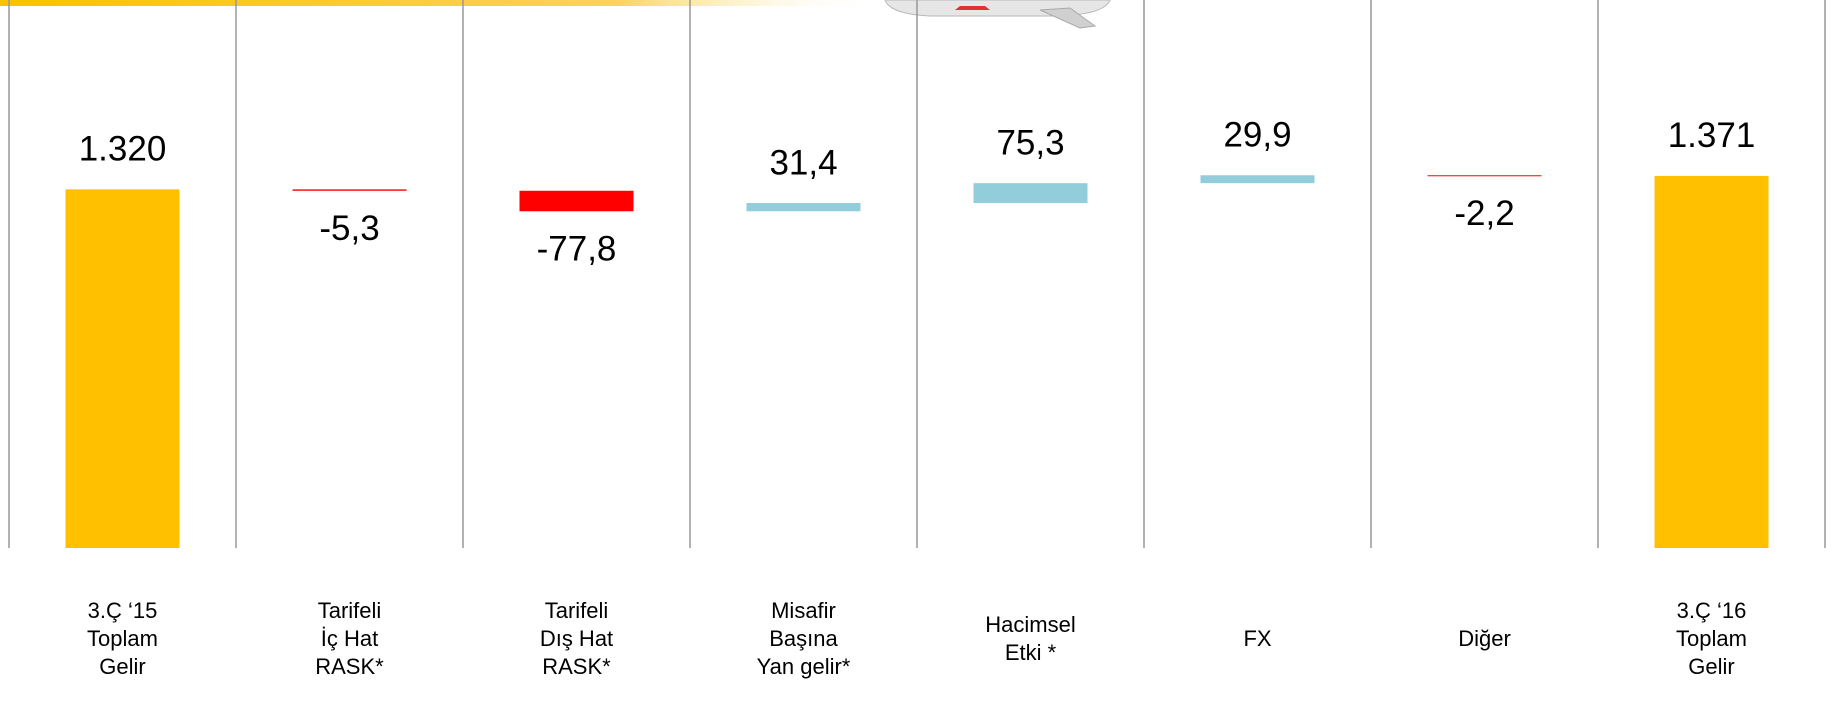 This screenshot has height=714, width=1831. I want to click on value-label: 31,4, so click(803, 162).